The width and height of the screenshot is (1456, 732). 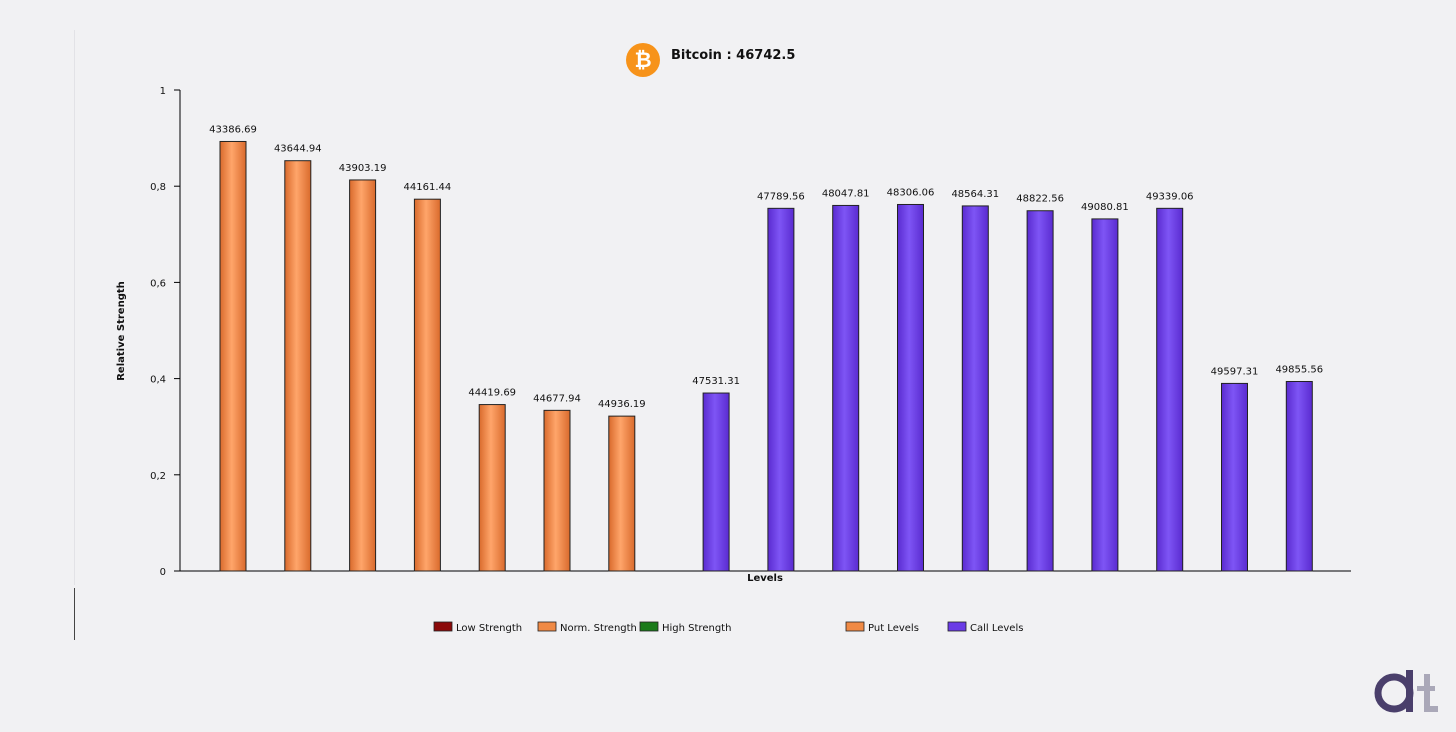 What do you see at coordinates (121, 331) in the screenshot?
I see `y-axis-label: Relative Strength` at bounding box center [121, 331].